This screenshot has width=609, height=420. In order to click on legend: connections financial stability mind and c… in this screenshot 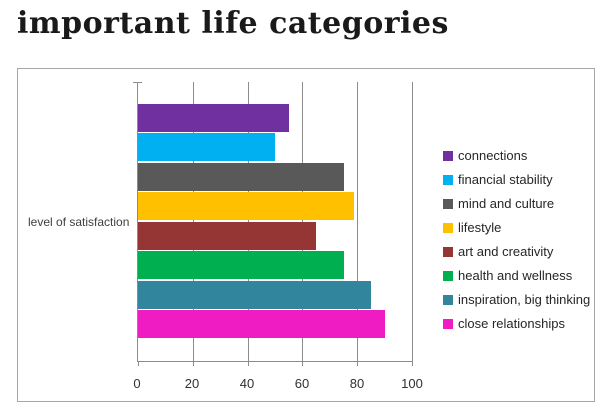, I will do `click(516, 239)`.